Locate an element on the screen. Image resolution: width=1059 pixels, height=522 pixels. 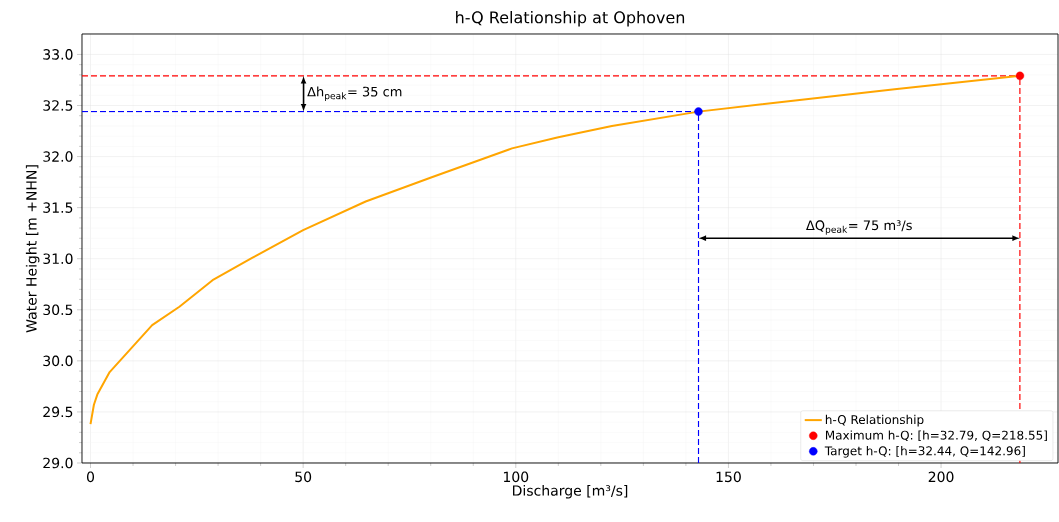
x-tick-label: 150 is located at coordinates (728, 477).